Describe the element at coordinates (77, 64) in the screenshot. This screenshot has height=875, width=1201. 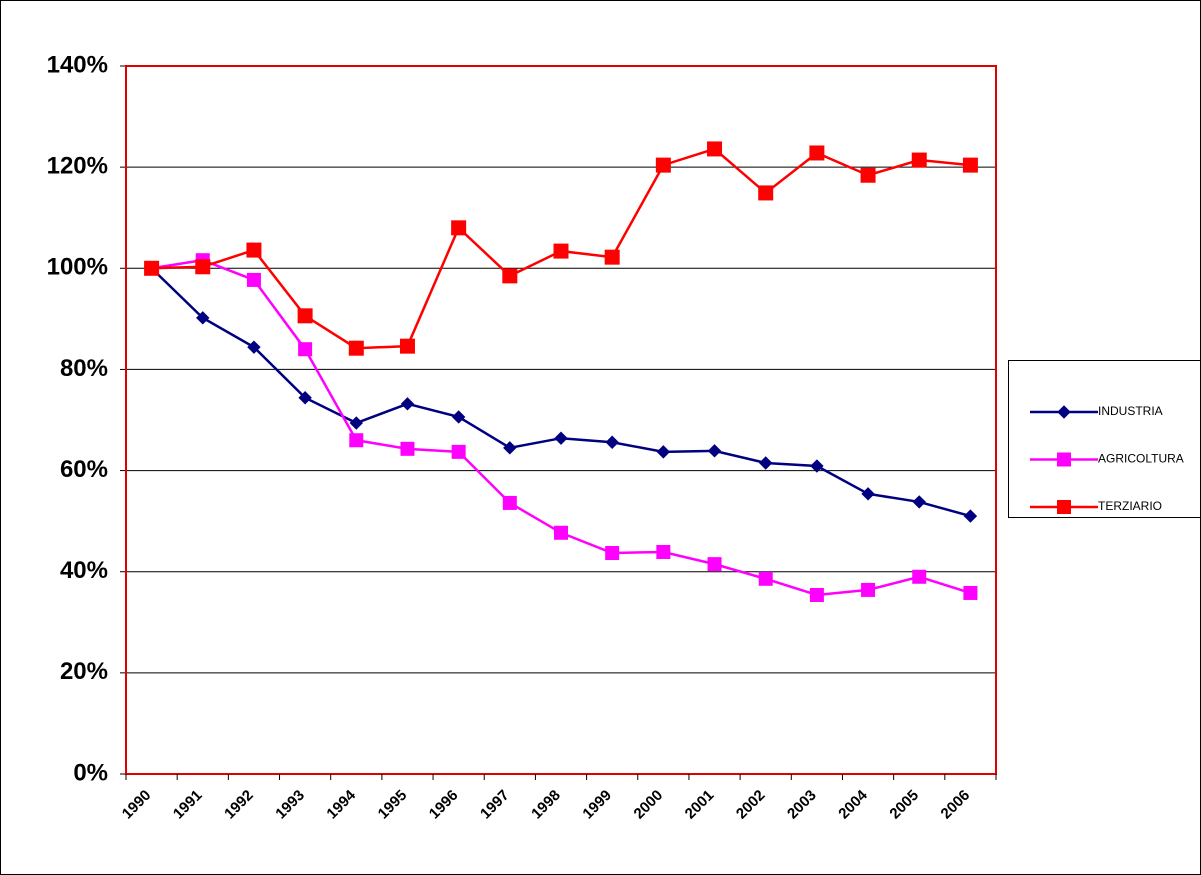
I see `y-tick-label: 140%` at that location.